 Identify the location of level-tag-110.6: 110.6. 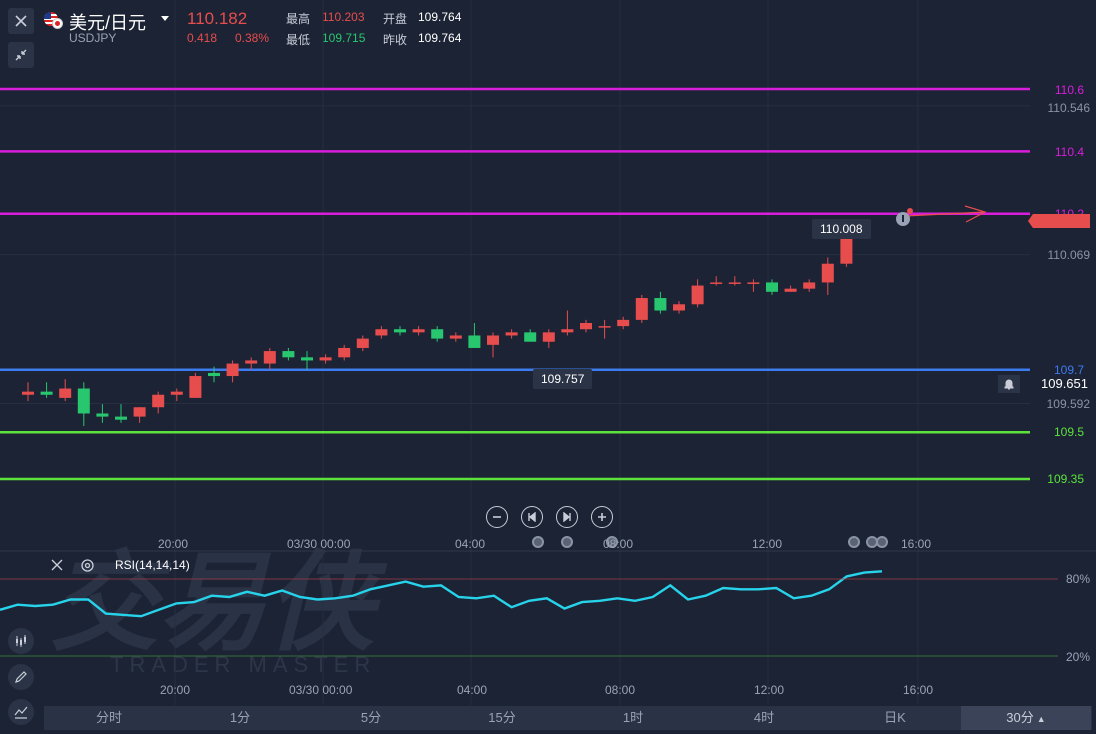
(1069, 90).